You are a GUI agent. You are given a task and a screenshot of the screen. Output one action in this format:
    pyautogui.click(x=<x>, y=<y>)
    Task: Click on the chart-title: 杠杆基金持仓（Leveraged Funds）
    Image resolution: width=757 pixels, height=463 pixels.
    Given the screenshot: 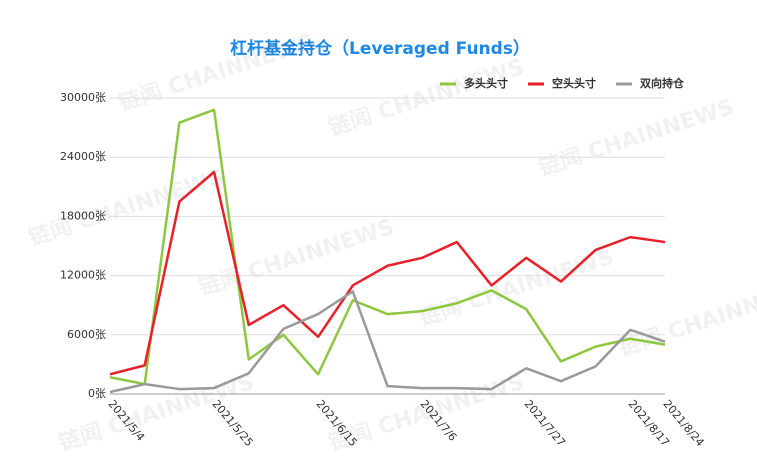 What is the action you would take?
    pyautogui.click(x=380, y=48)
    